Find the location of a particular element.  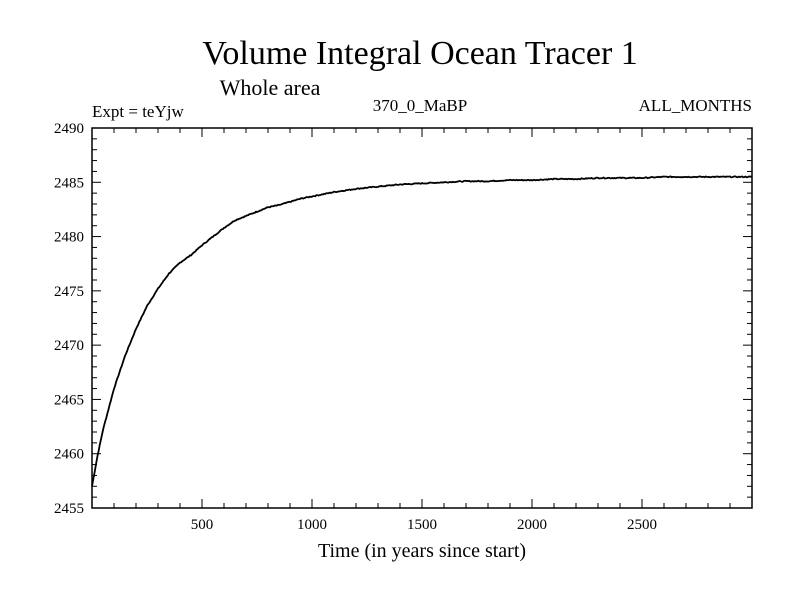

y-tick-label: 2465 is located at coordinates (69, 400).